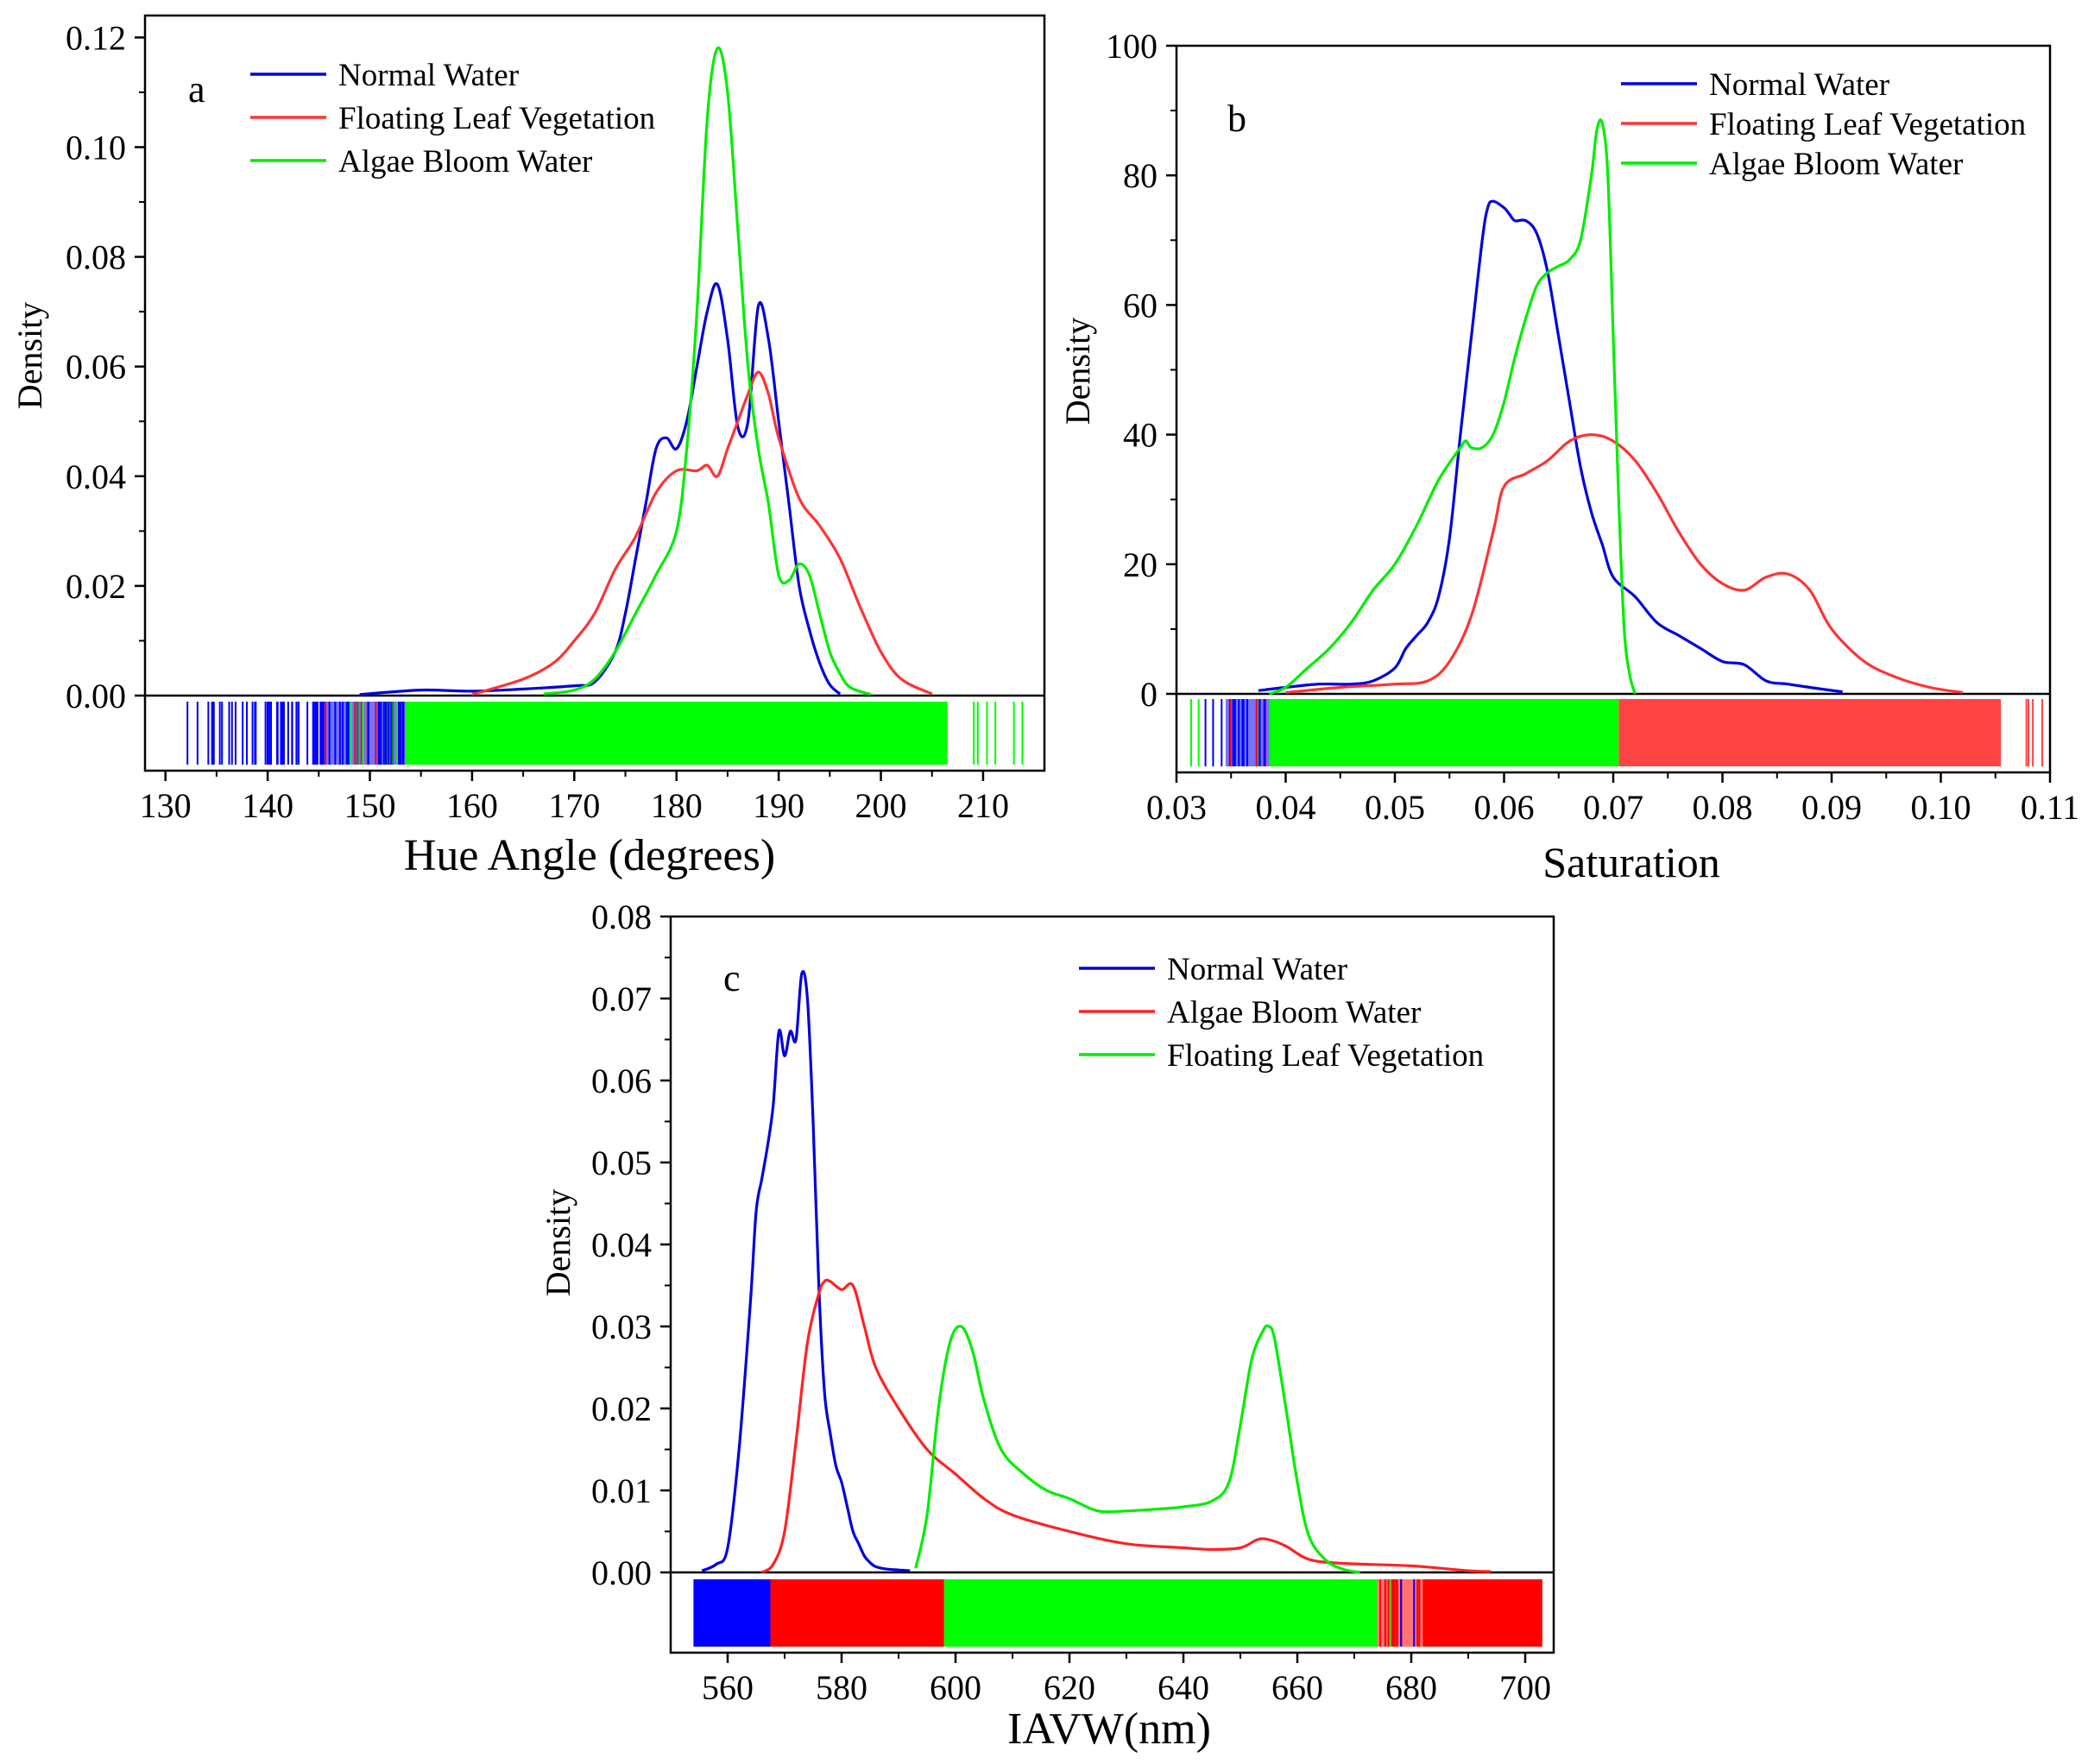 This screenshot has height=1764, width=2088. I want to click on y-tick-label: 0.05, so click(621, 1162).